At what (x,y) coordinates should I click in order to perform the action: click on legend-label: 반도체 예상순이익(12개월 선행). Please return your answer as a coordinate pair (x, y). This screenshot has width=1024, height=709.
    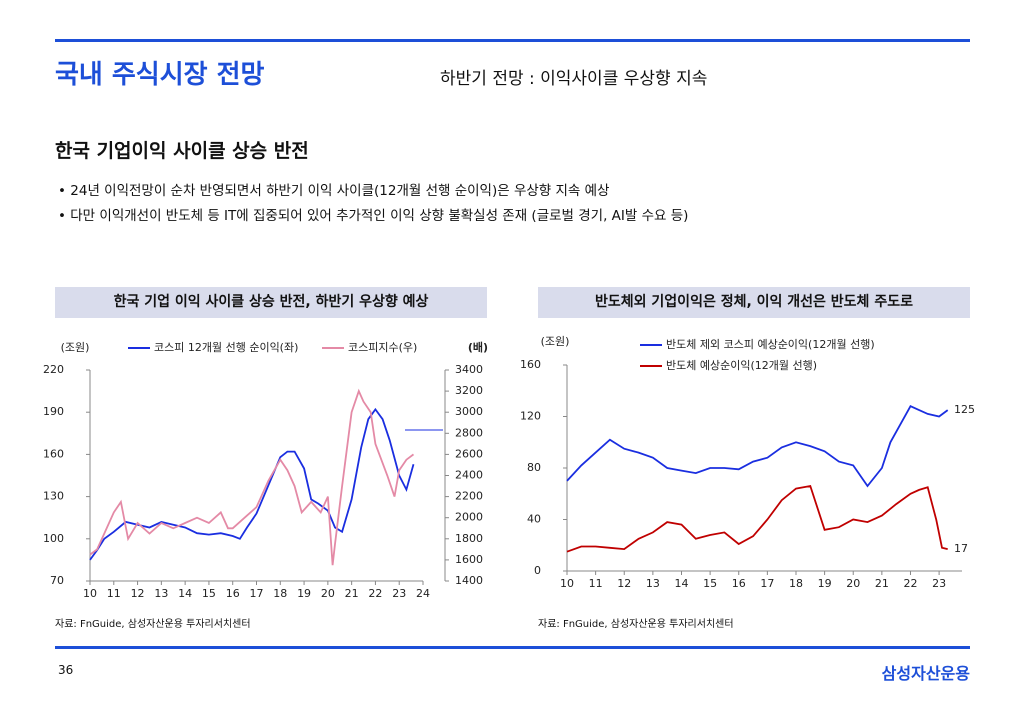
    Looking at the image, I should click on (741, 365).